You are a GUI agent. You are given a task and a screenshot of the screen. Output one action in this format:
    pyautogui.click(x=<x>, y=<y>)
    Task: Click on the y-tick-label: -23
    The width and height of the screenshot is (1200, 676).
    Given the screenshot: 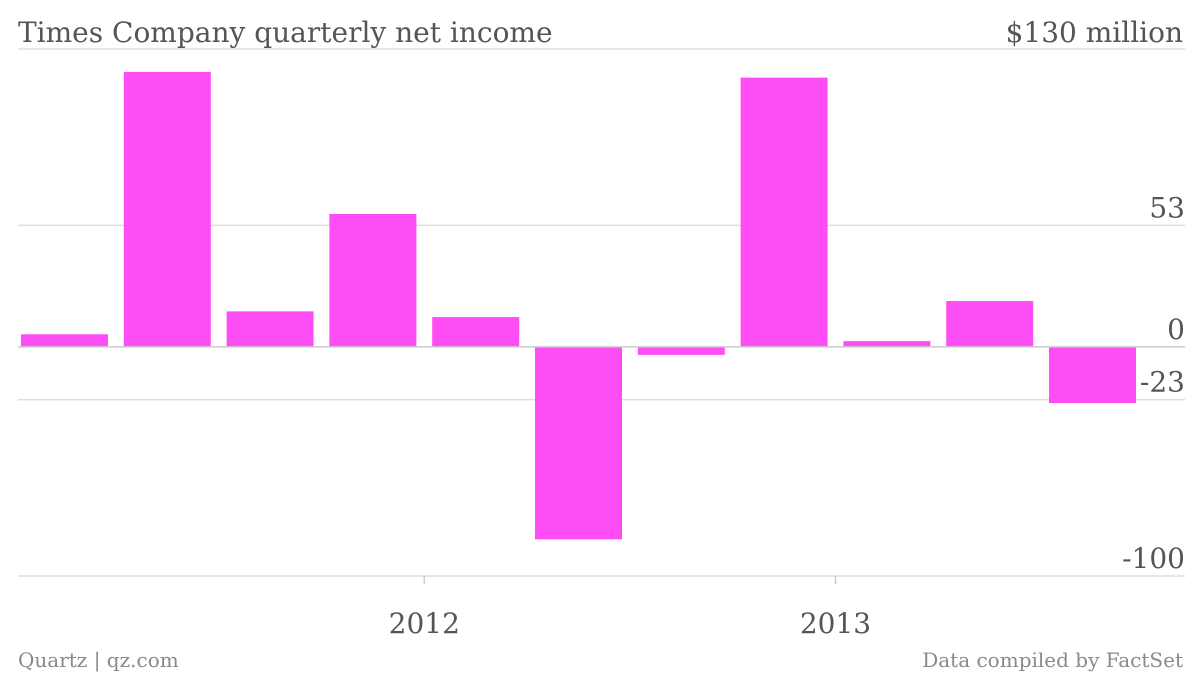 What is the action you would take?
    pyautogui.click(x=1162, y=382)
    